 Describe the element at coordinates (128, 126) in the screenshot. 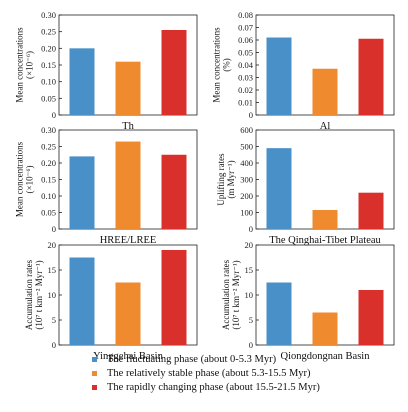

I see `x-axis-label: Th` at that location.